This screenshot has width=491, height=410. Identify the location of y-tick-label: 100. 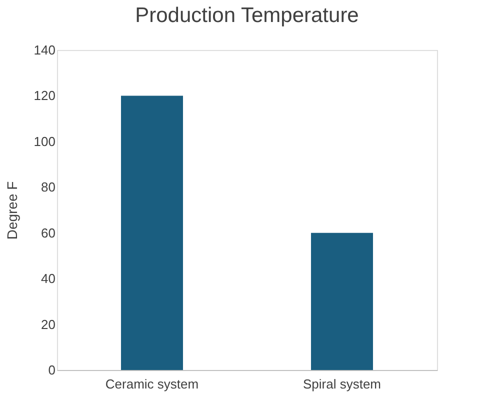
(45, 141).